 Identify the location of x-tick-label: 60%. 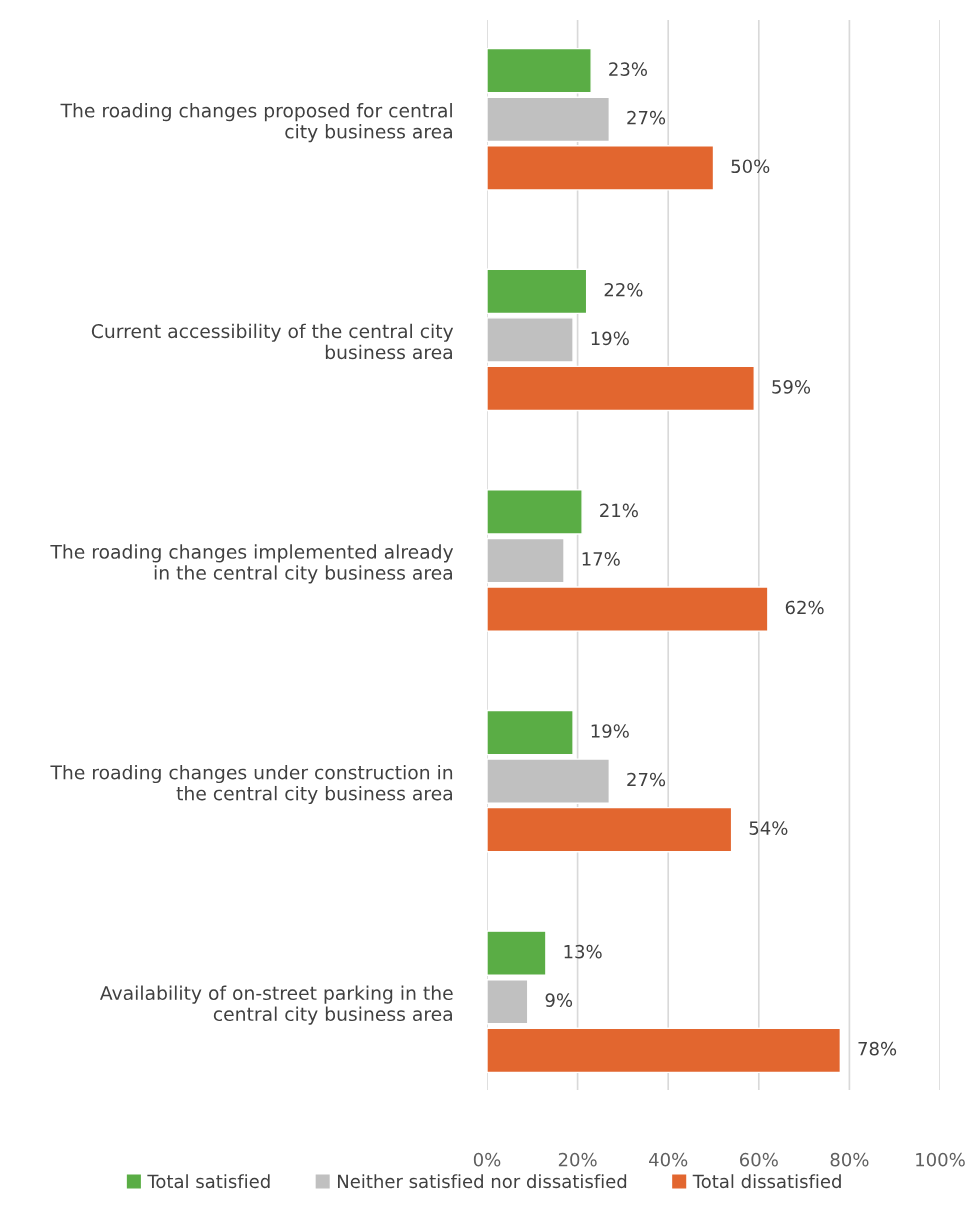
(759, 1159).